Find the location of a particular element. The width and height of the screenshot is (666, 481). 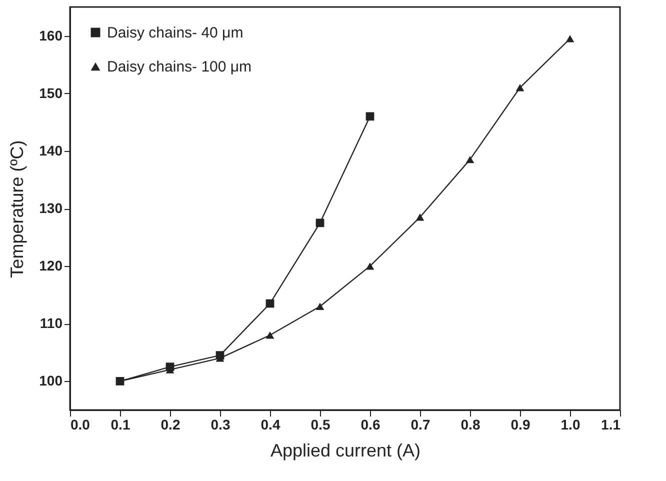

y-tick-label: 160 is located at coordinates (51, 35).